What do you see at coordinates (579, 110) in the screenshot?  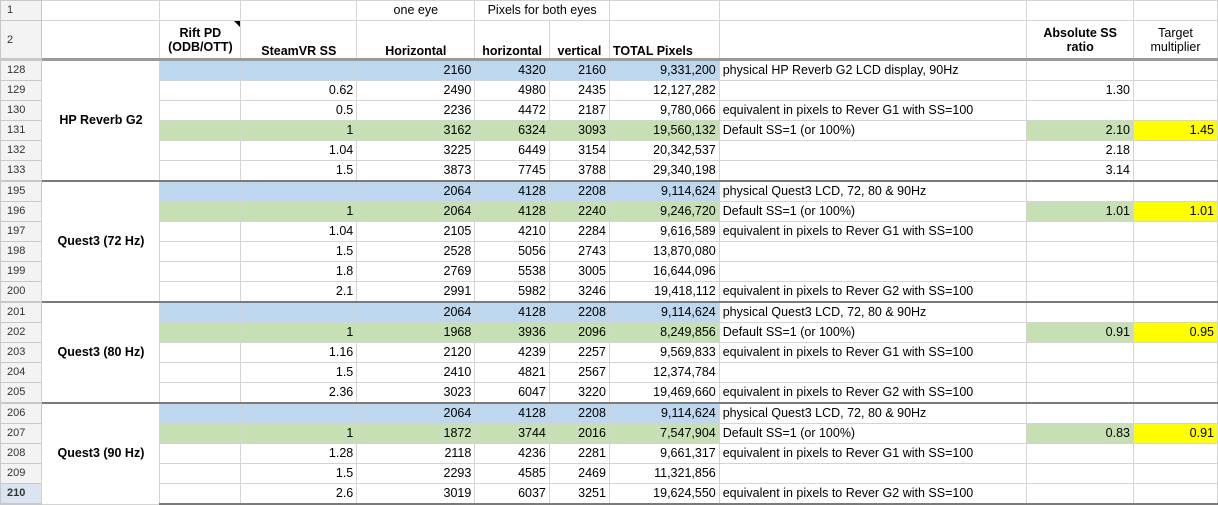 I see `both-vertical-cell: 2187` at bounding box center [579, 110].